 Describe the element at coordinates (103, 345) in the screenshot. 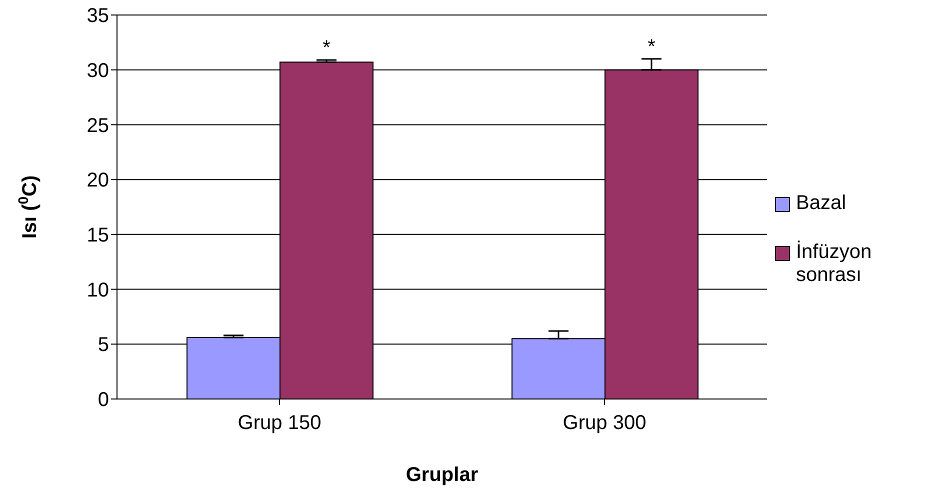

I see `y-tick-label: 5` at that location.